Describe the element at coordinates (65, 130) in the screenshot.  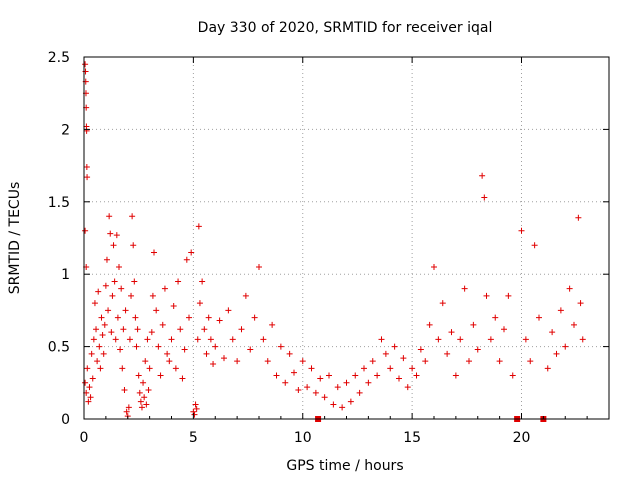
I see `y-tick-label: 2` at that location.